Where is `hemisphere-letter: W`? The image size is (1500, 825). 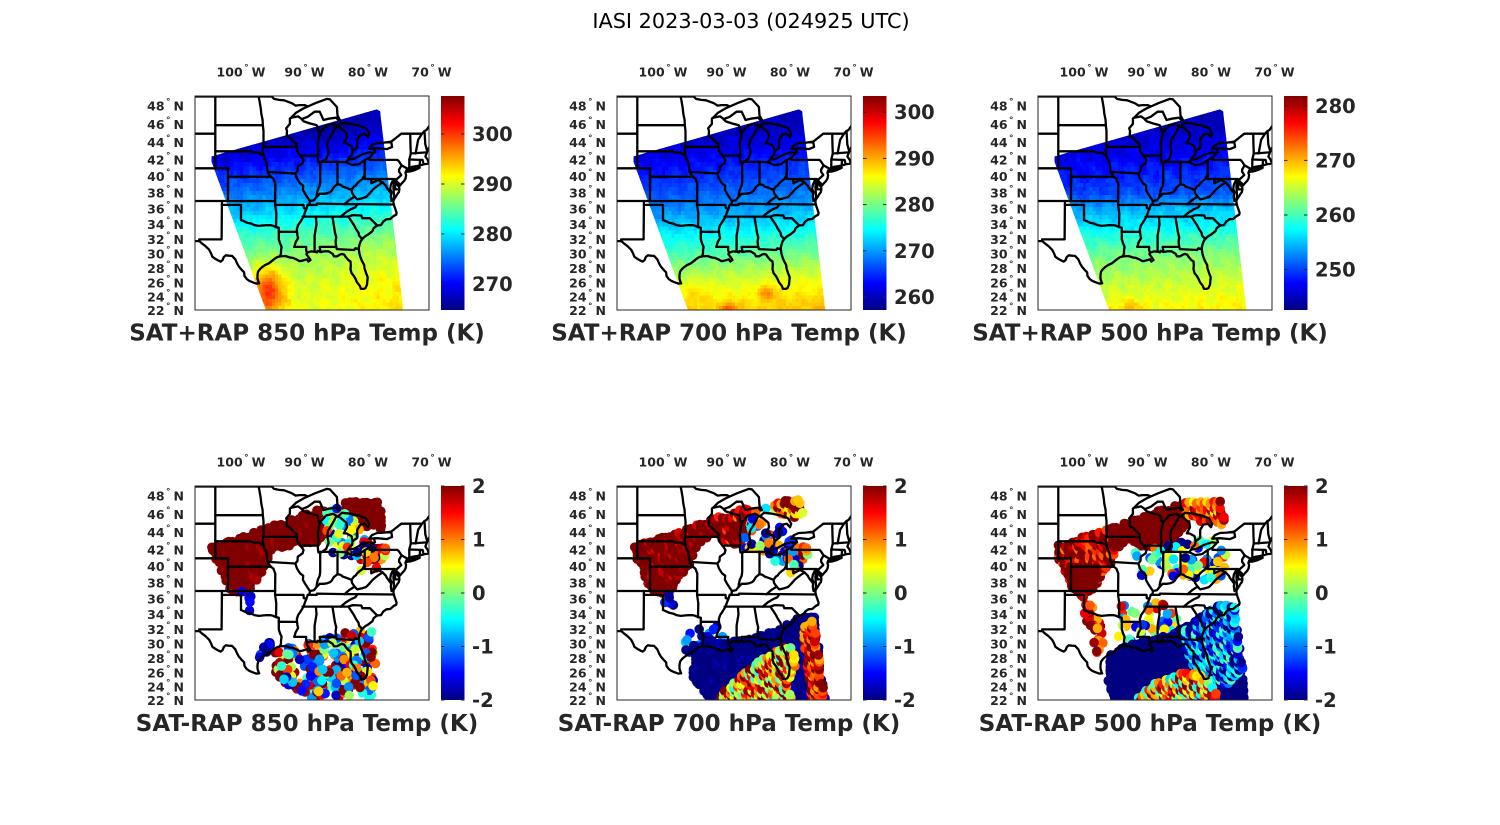
hemisphere-letter: W is located at coordinates (445, 72).